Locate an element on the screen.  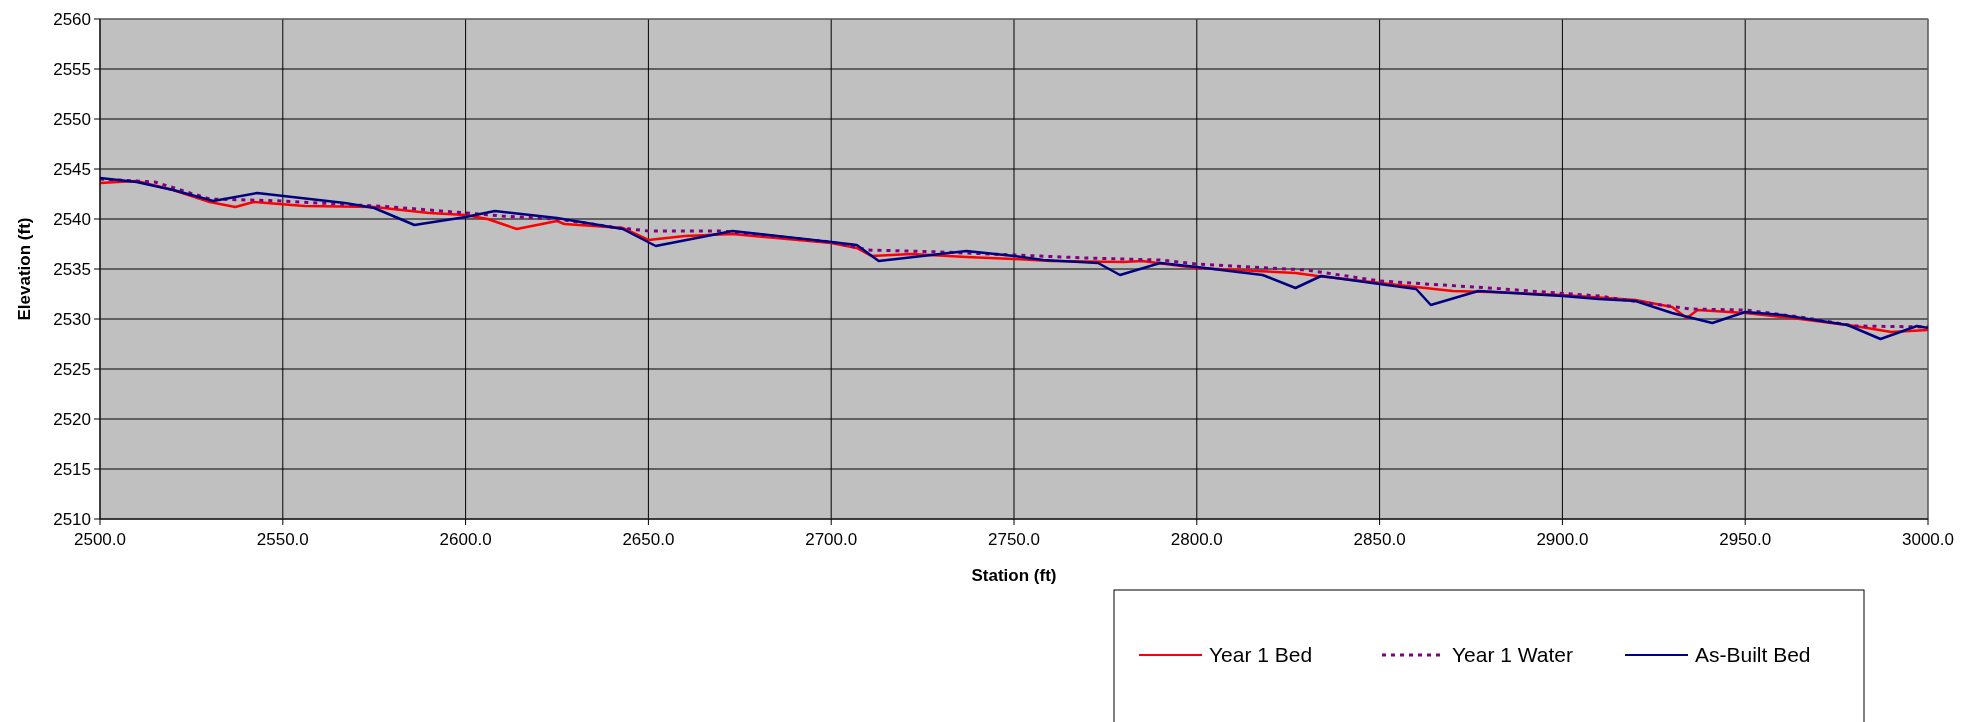
x-tick-label: 2550.0 is located at coordinates (282, 539).